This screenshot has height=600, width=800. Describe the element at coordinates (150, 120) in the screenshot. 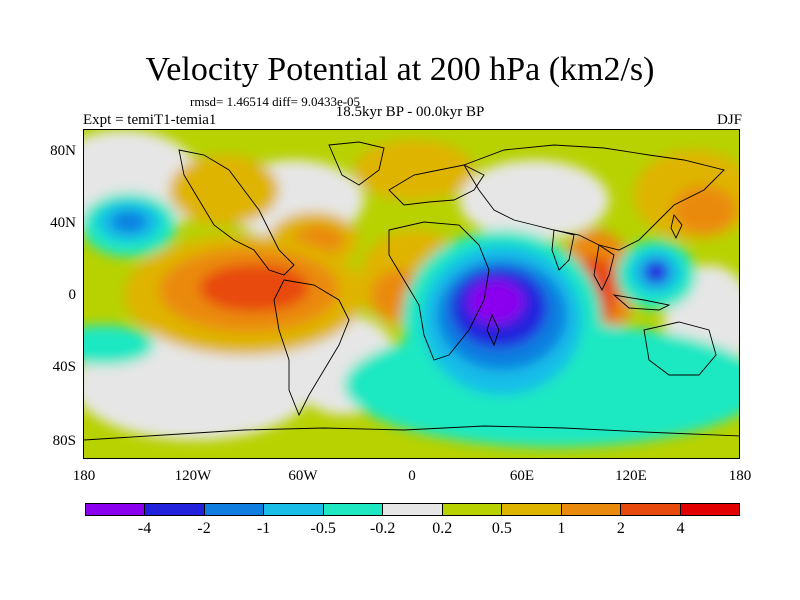

I see `experiment-label: Expt = temiT1-temia1` at that location.